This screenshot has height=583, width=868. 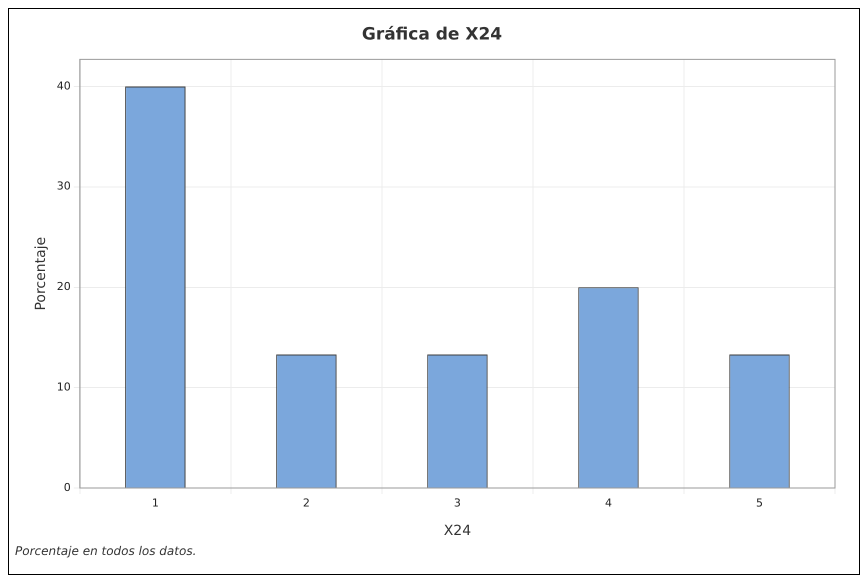 What do you see at coordinates (608, 503) in the screenshot?
I see `x-tick-label: 4` at bounding box center [608, 503].